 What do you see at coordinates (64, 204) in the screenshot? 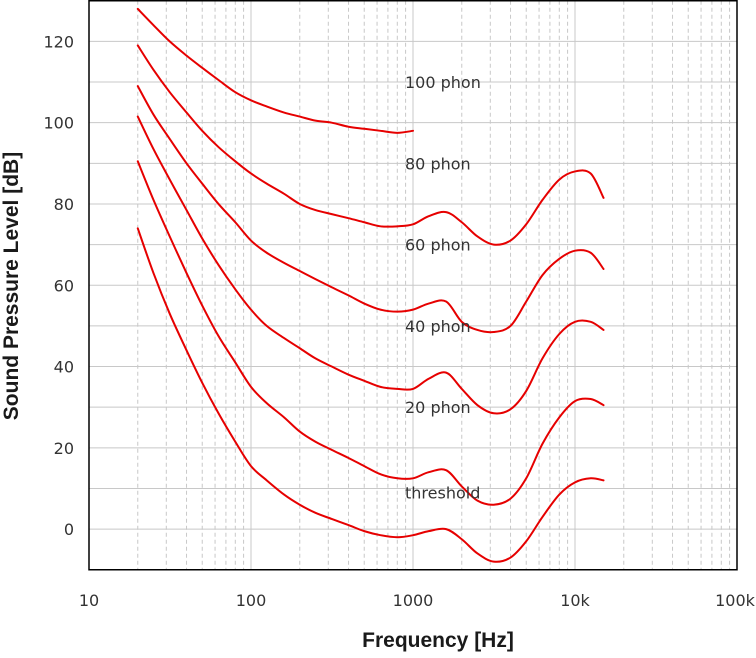
I see `y-tick-label: 80` at bounding box center [64, 204].